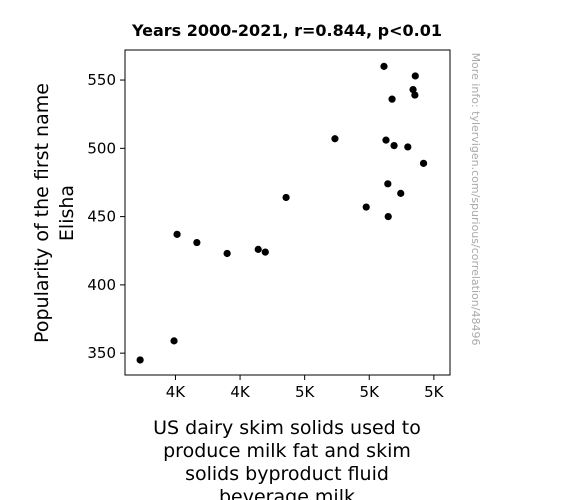  Describe the element at coordinates (287, 428) in the screenshot. I see `x-axis-label-line: US dairy skim solids used to` at that location.